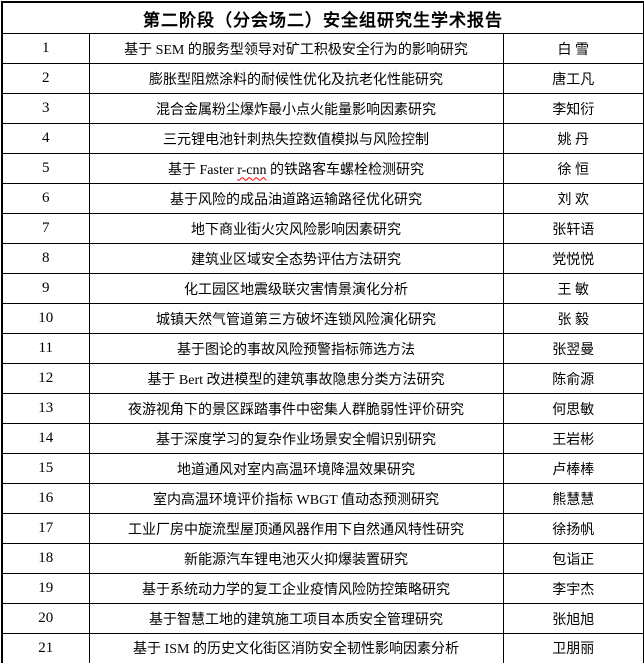 This screenshot has width=644, height=663. I want to click on table-row: 3 混合金属粉尘爆炸最小点火能量影响因素研究 李知衍, so click(322, 108).